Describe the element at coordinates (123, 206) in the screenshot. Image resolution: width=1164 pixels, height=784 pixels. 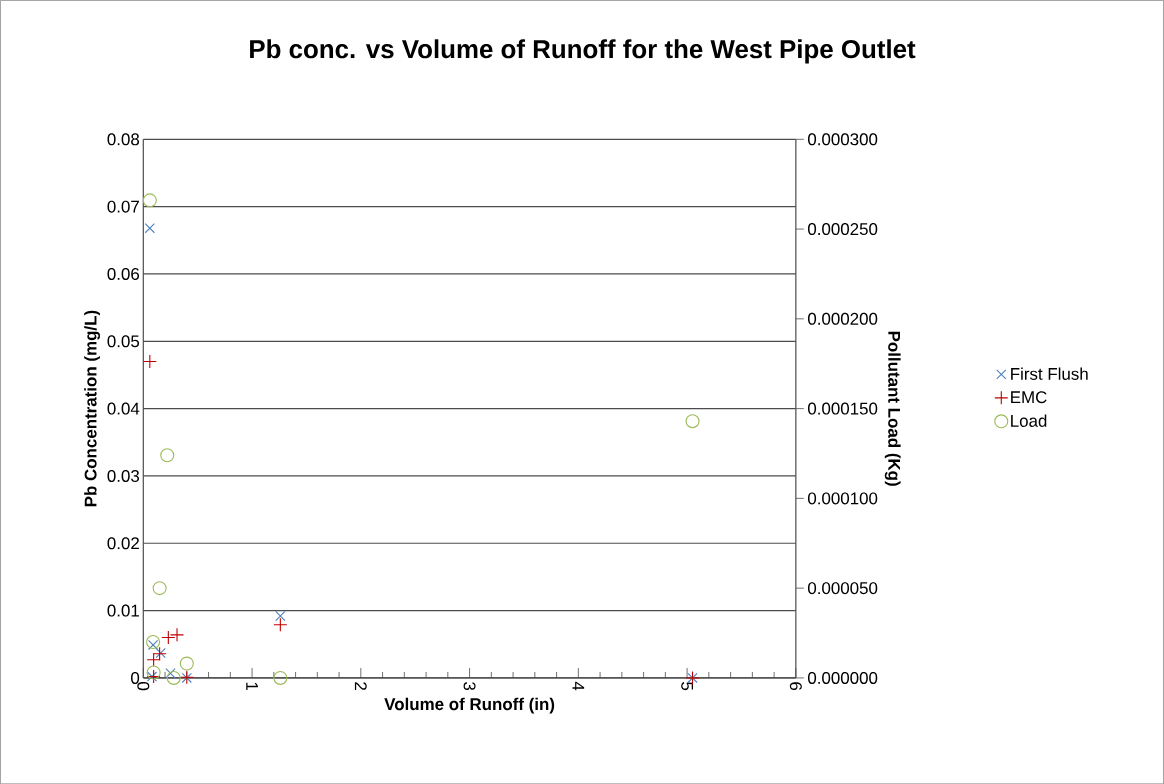
I see `y-tick-label: 0.07` at that location.